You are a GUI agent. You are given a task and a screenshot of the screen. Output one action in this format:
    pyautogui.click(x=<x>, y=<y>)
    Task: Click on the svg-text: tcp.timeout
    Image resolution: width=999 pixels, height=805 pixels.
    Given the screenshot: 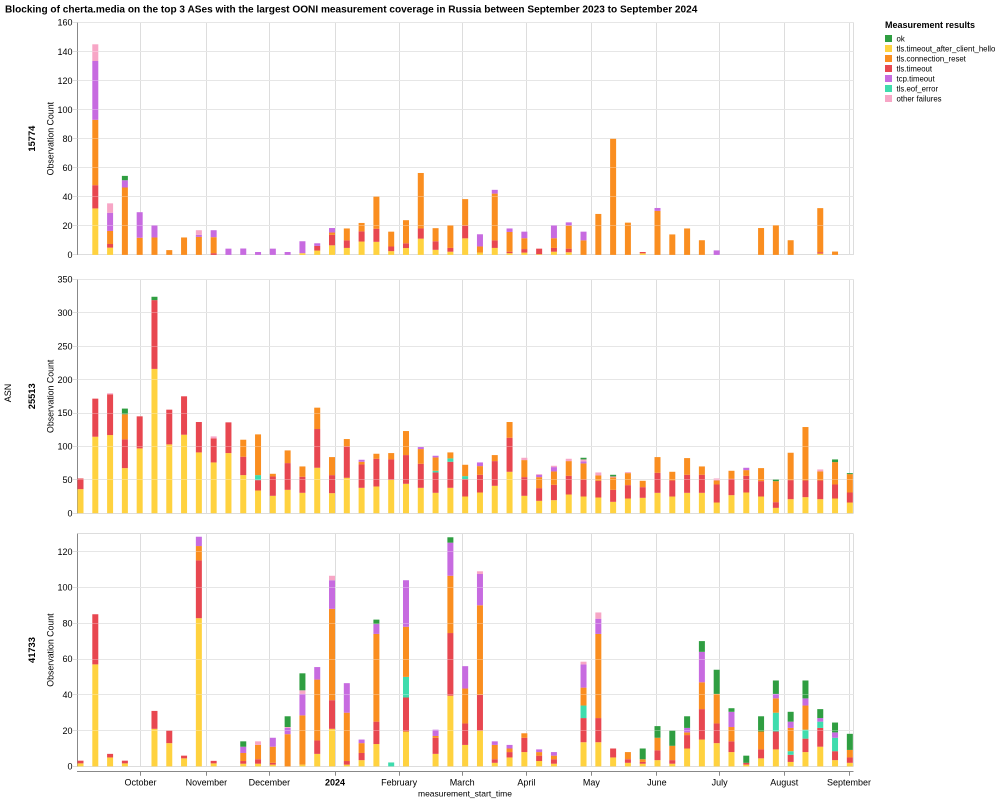 What is the action you would take?
    pyautogui.click(x=916, y=79)
    